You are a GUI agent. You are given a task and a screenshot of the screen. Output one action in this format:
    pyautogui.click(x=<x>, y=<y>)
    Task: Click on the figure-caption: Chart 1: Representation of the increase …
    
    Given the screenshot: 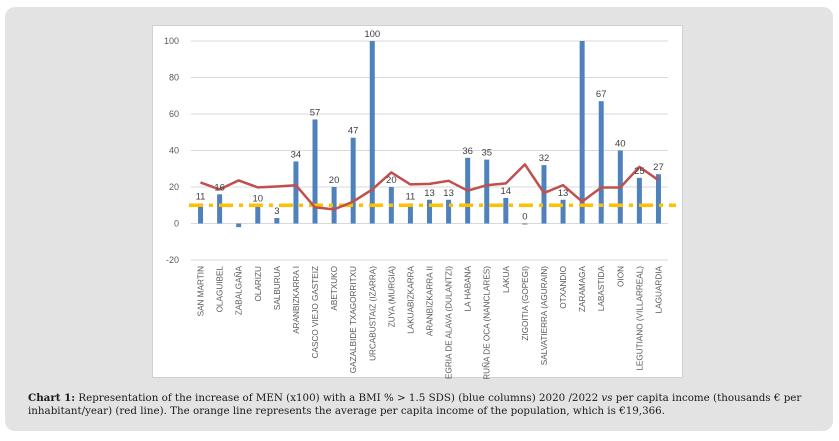 What is the action you would take?
    pyautogui.click(x=428, y=404)
    